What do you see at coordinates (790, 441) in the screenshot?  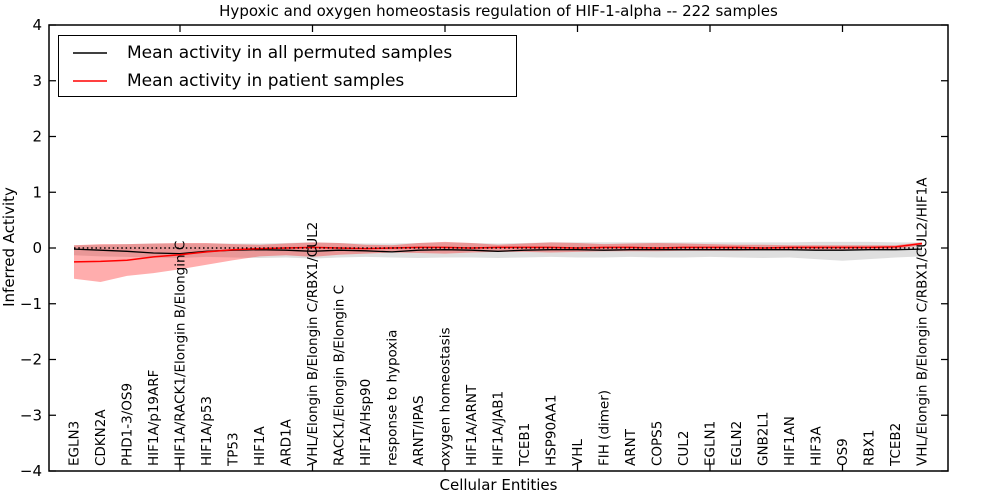 I see `x-category-label: HIF1AN` at bounding box center [790, 441].